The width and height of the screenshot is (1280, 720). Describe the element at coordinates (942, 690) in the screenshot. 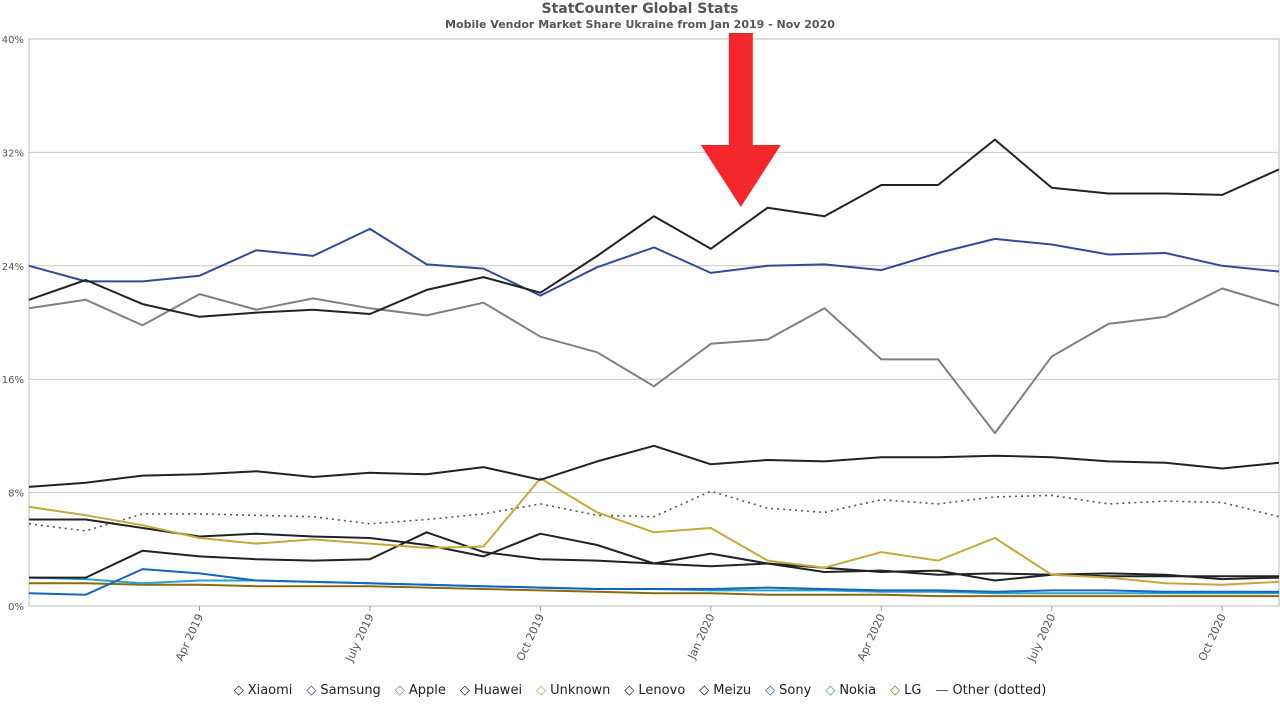

I see `legend-marker-icon: —` at that location.